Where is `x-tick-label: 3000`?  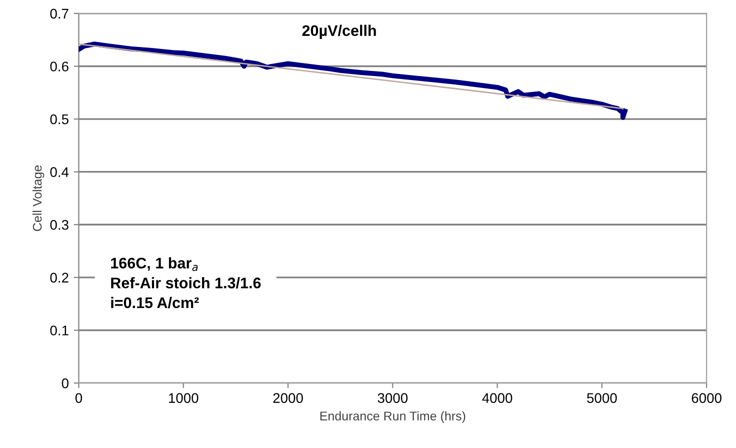 x-tick-label: 3000 is located at coordinates (393, 398).